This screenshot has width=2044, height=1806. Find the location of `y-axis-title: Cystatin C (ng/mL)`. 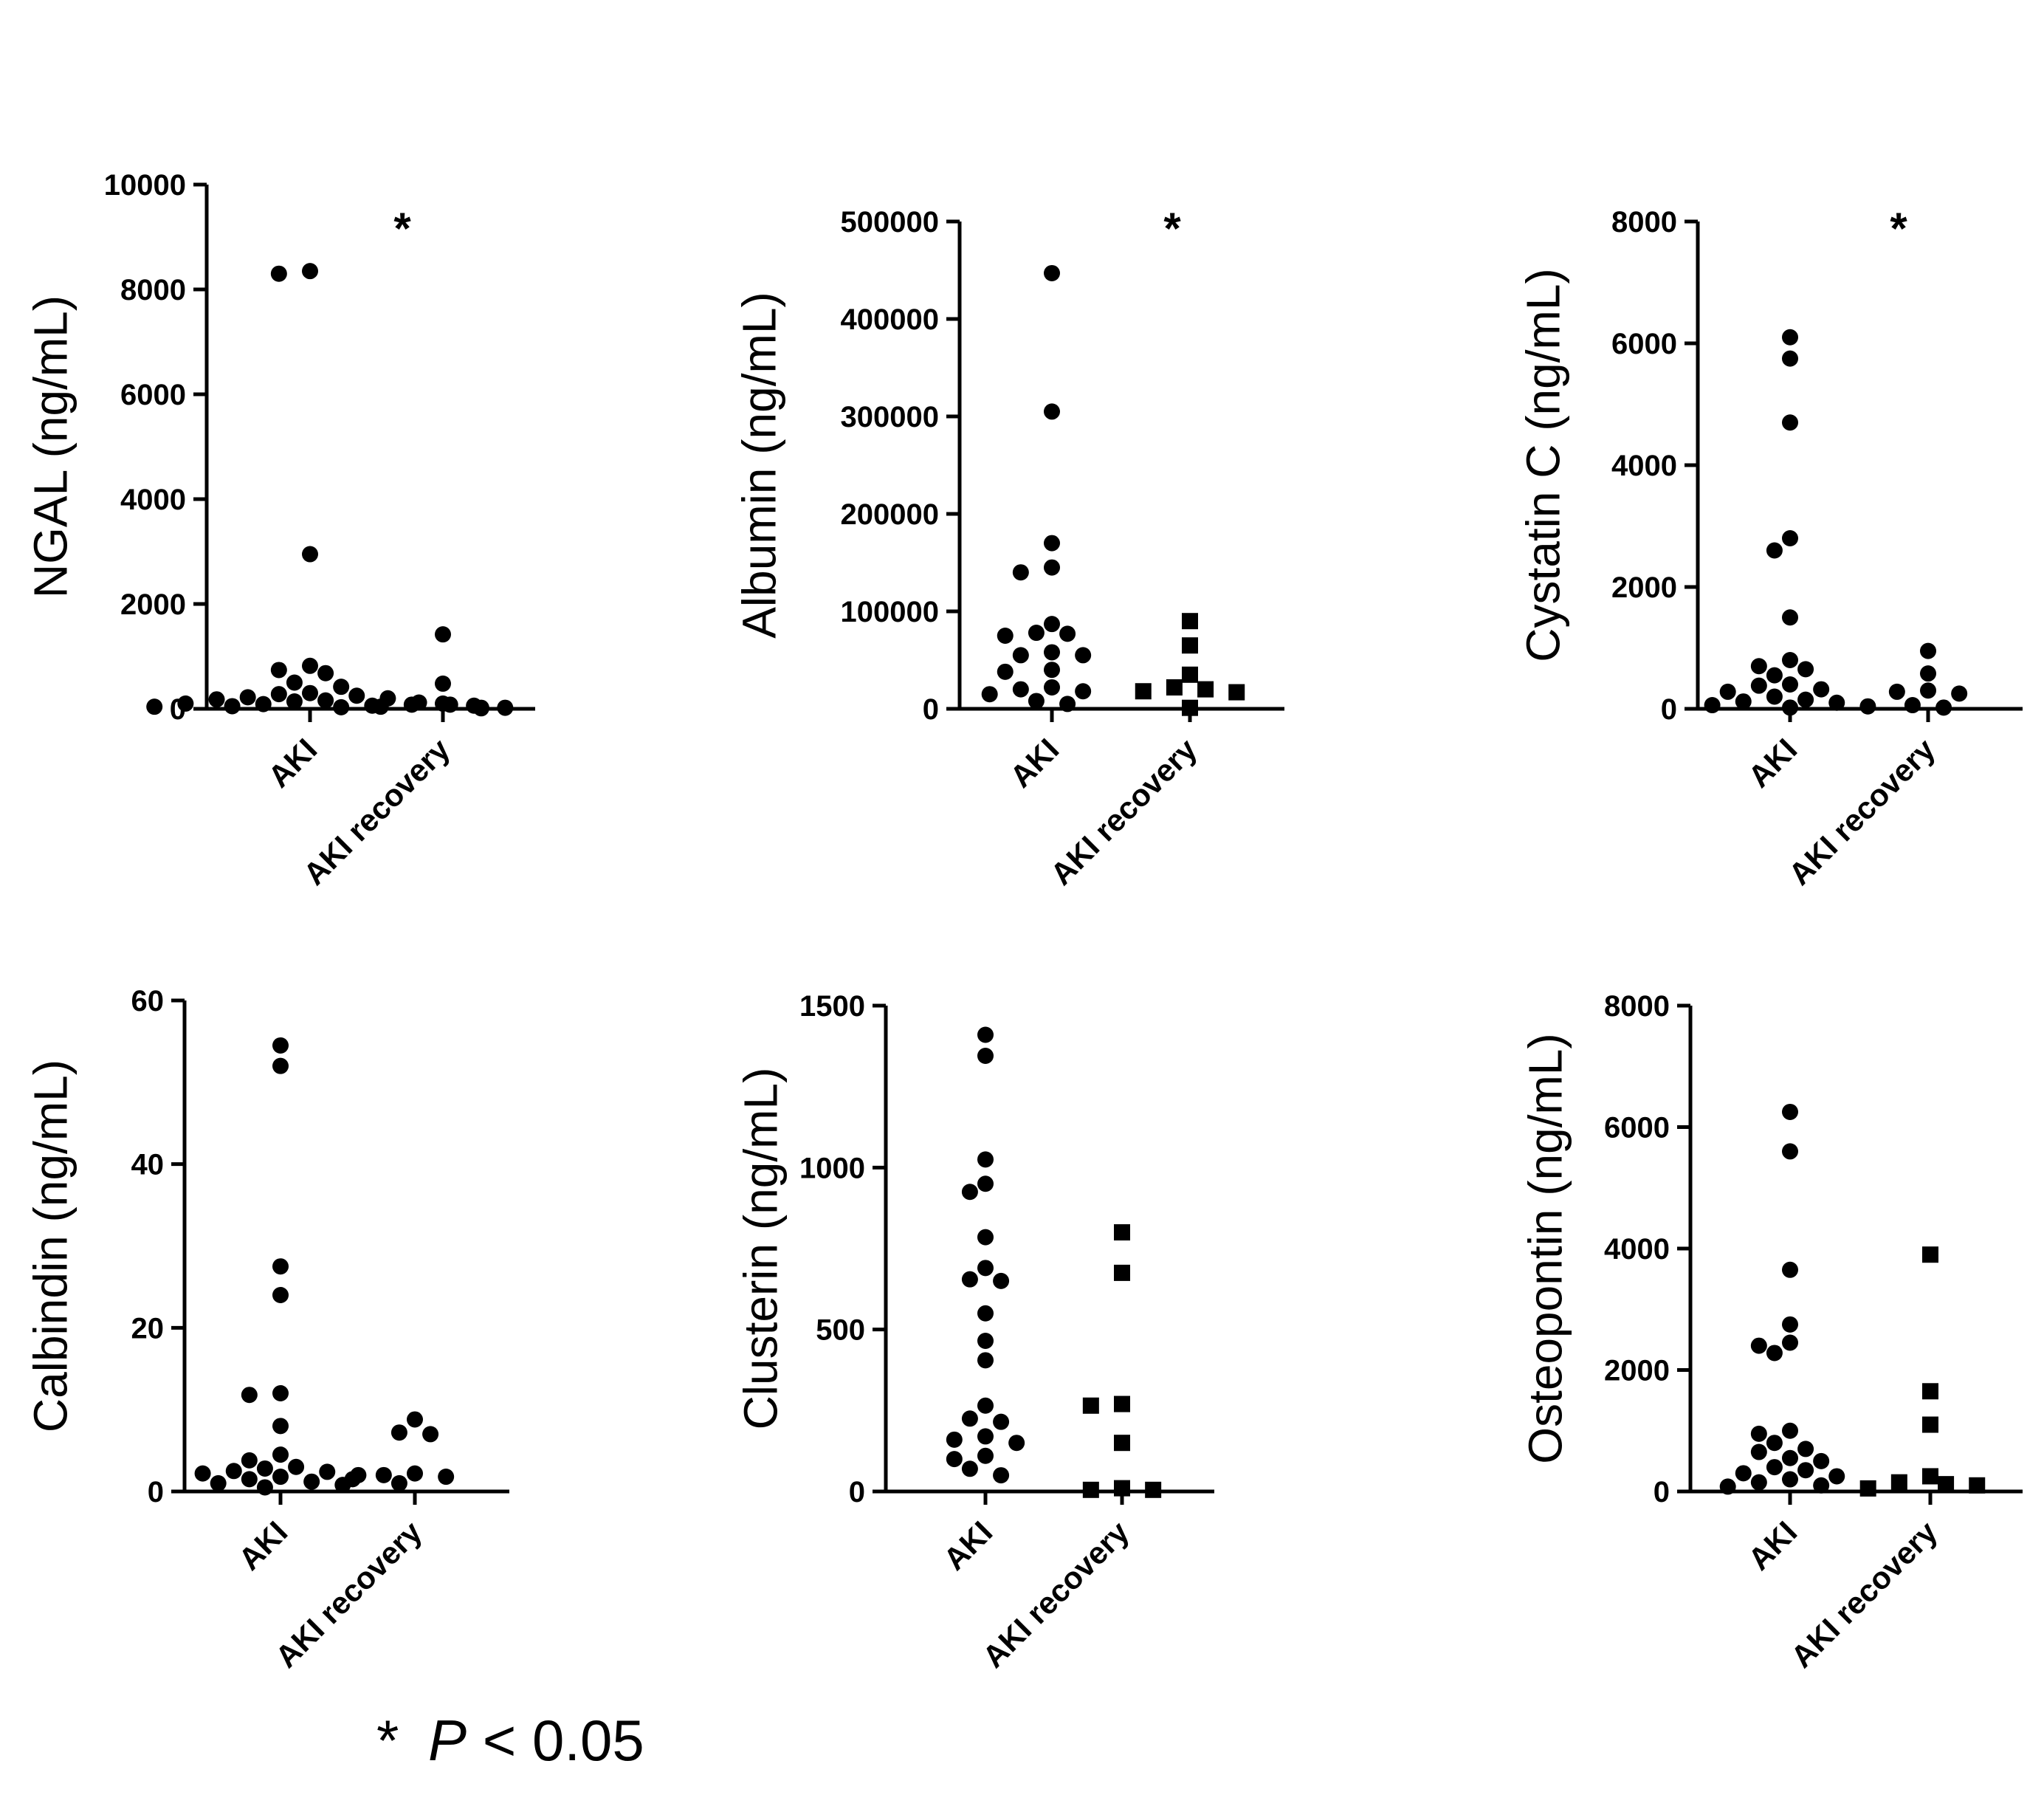

y-axis-title: Cystatin C (ng/mL) is located at coordinates (1542, 465).